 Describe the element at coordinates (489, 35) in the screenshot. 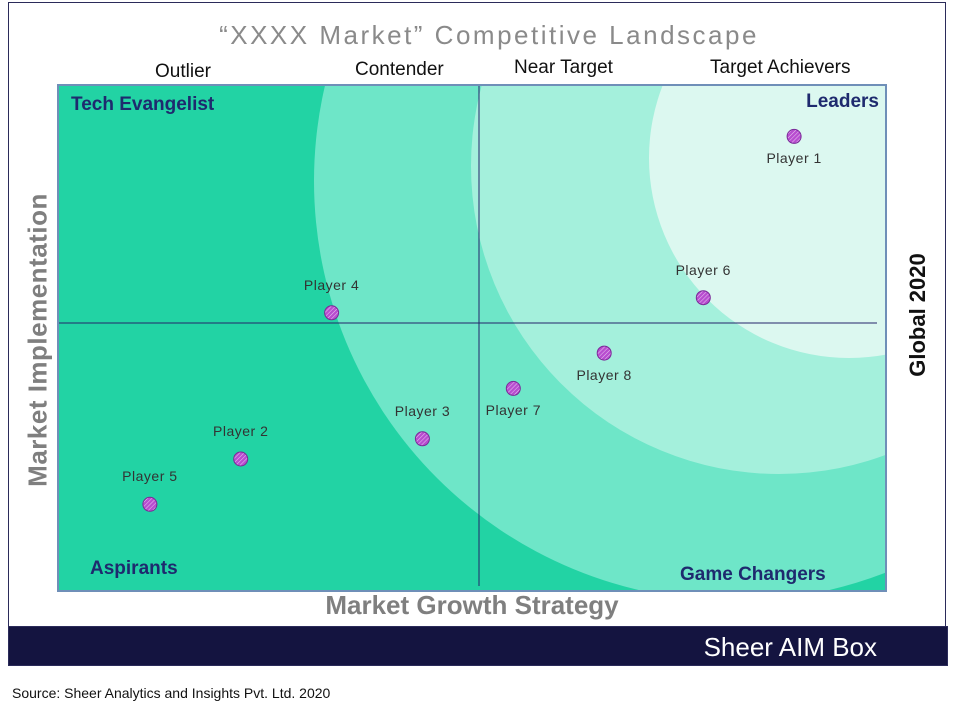

I see `chart-title: “XXXX Market” Competitive Landscape` at that location.